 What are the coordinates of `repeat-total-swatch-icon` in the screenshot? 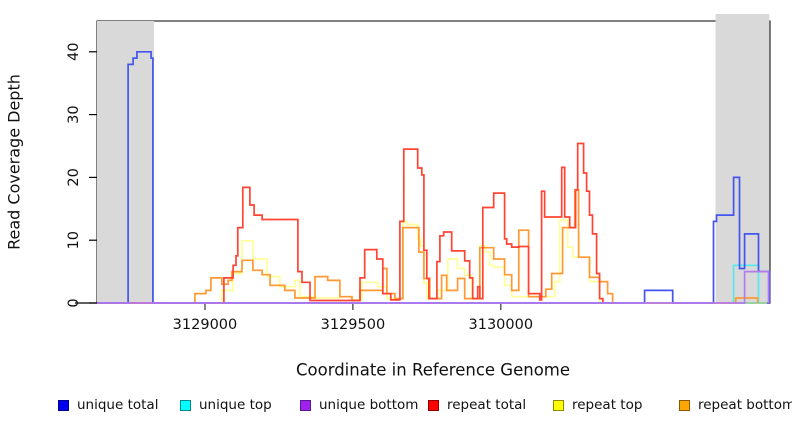 It's located at (433, 405).